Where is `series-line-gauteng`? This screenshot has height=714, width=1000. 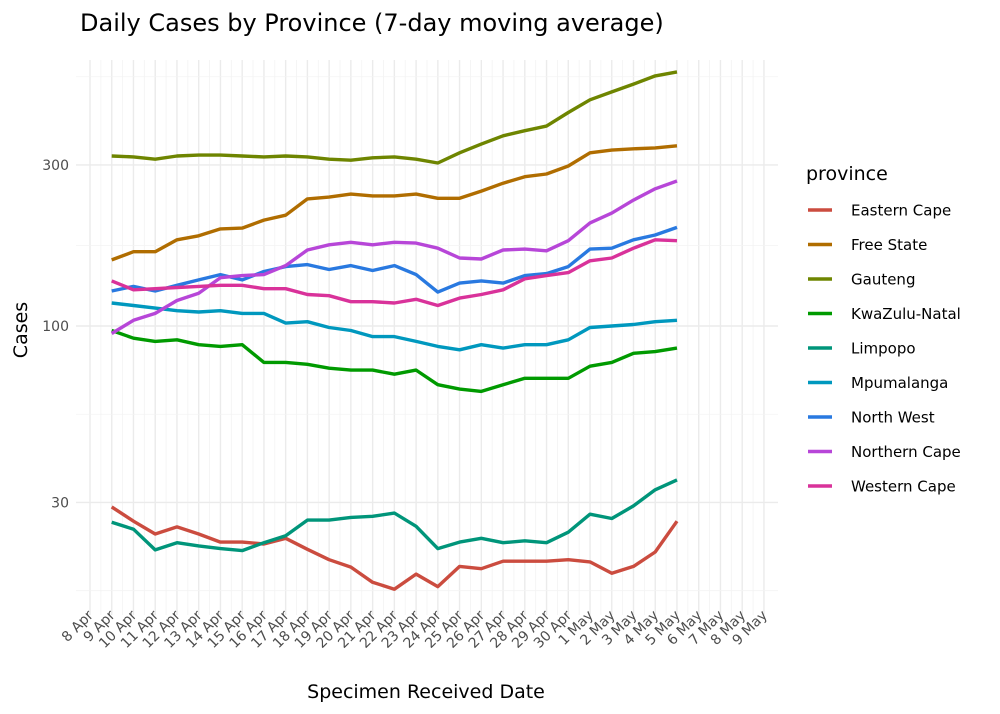 series-line-gauteng is located at coordinates (394, 117).